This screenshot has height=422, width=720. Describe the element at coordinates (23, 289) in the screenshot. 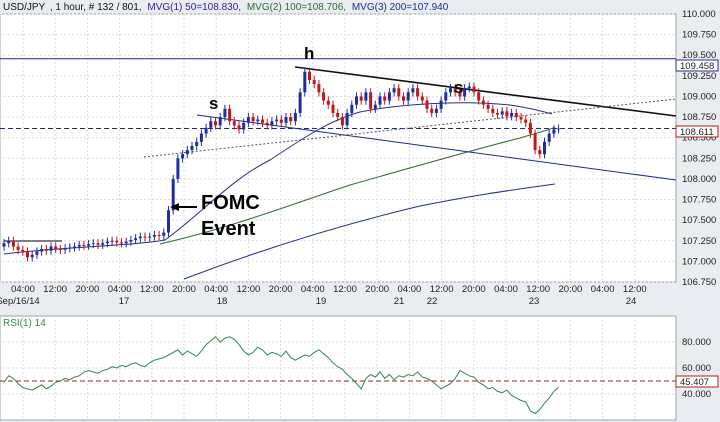

I see `time-tick-label: 04:00` at that location.